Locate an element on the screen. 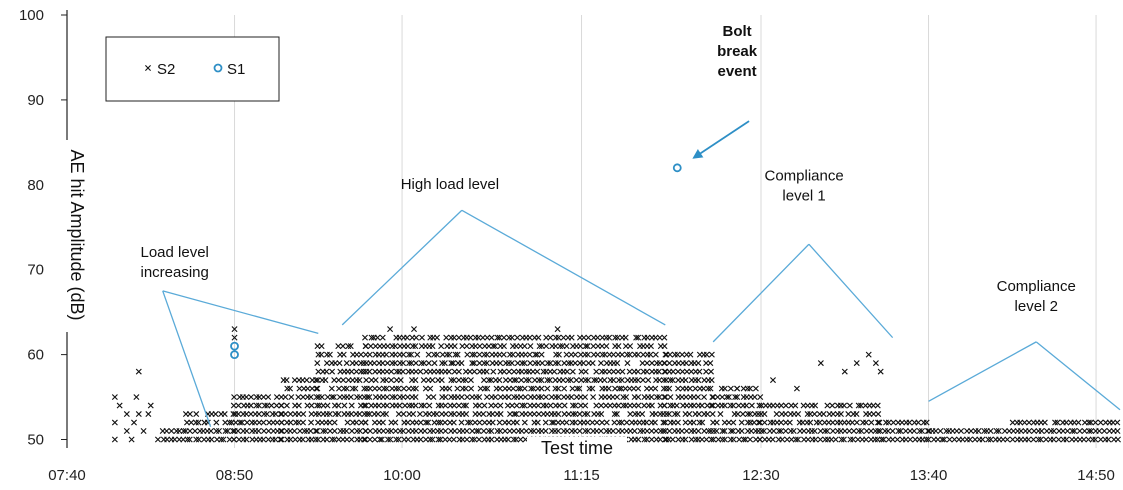  annotation-text: High load level is located at coordinates (450, 184).